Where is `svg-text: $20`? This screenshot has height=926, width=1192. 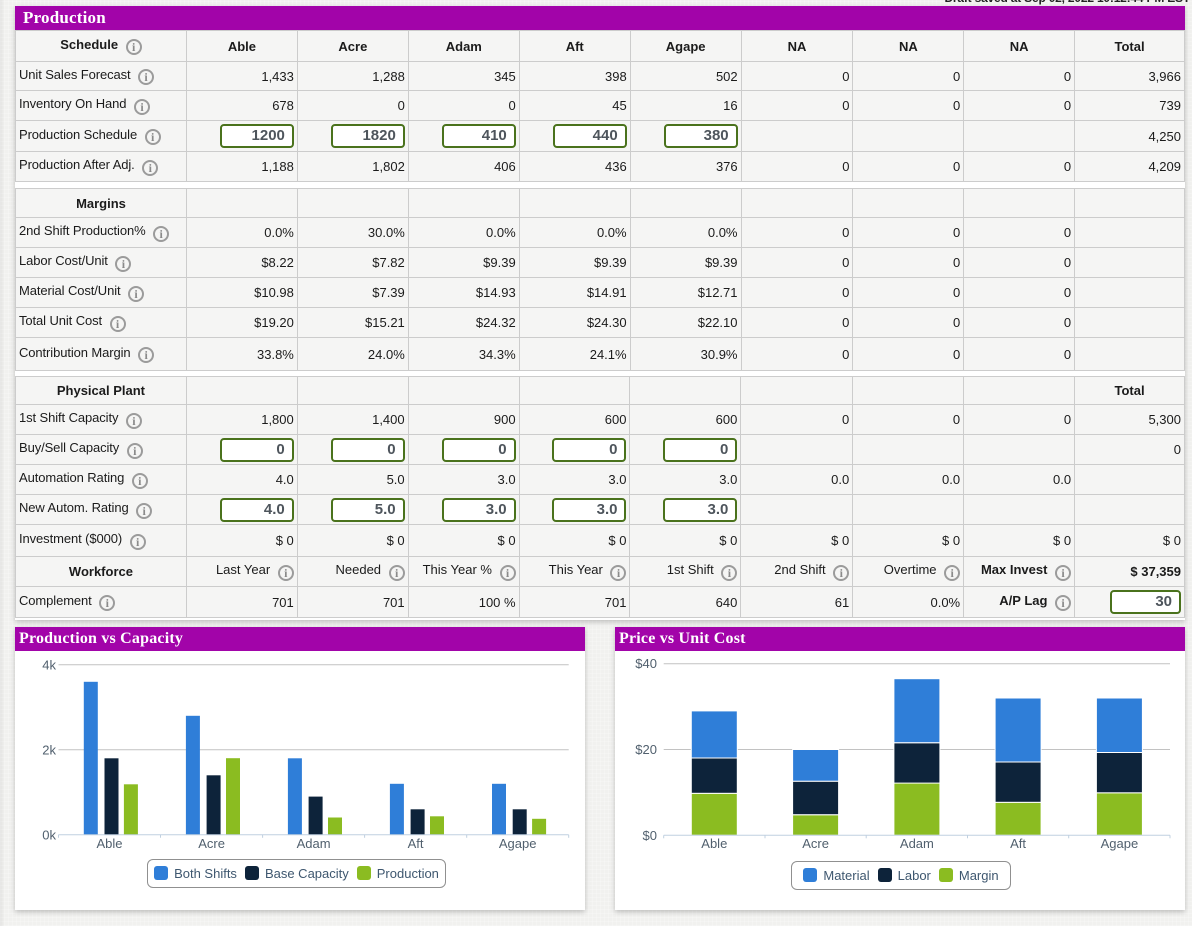
svg-text: $20 is located at coordinates (646, 749).